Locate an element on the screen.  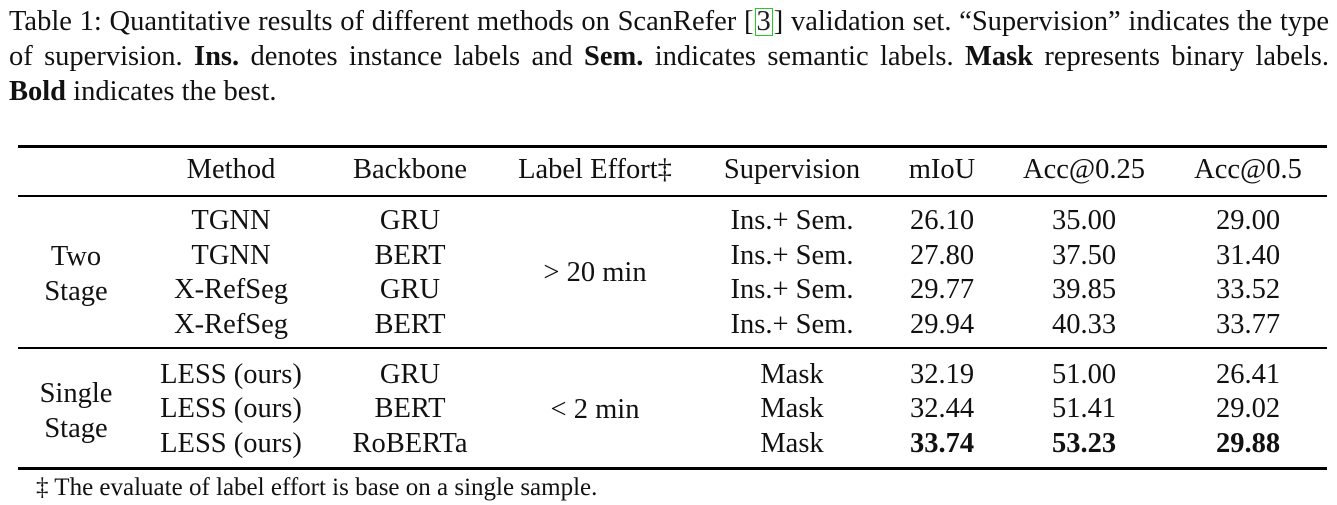
caption-mask-term: Mask is located at coordinates (999, 56).